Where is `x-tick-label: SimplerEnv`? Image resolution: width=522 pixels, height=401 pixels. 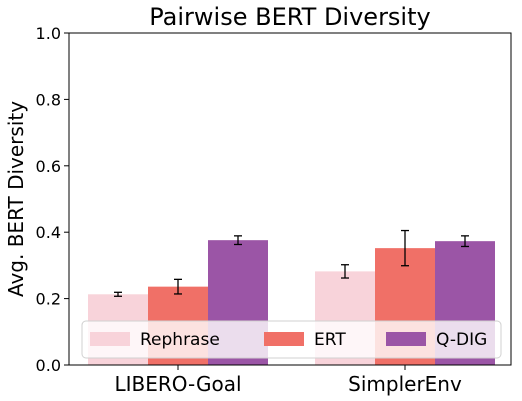 x-tick-label: SimplerEnv is located at coordinates (405, 384).